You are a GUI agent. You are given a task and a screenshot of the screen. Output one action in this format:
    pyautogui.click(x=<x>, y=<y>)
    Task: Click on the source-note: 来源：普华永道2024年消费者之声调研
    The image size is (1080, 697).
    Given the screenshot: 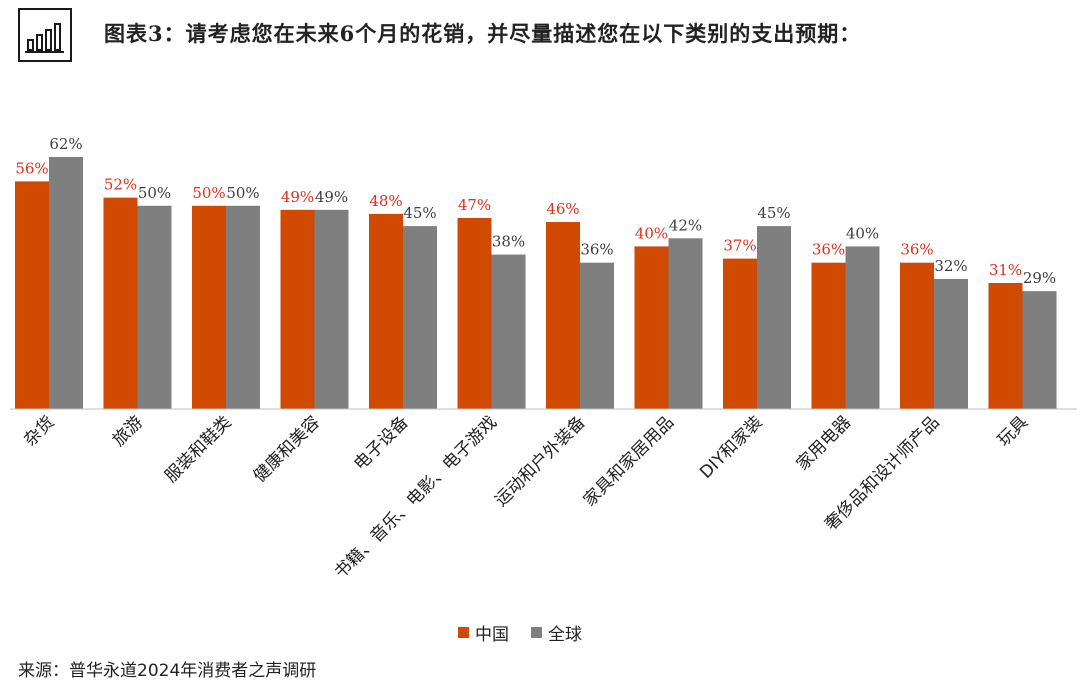 What is the action you would take?
    pyautogui.click(x=167, y=671)
    